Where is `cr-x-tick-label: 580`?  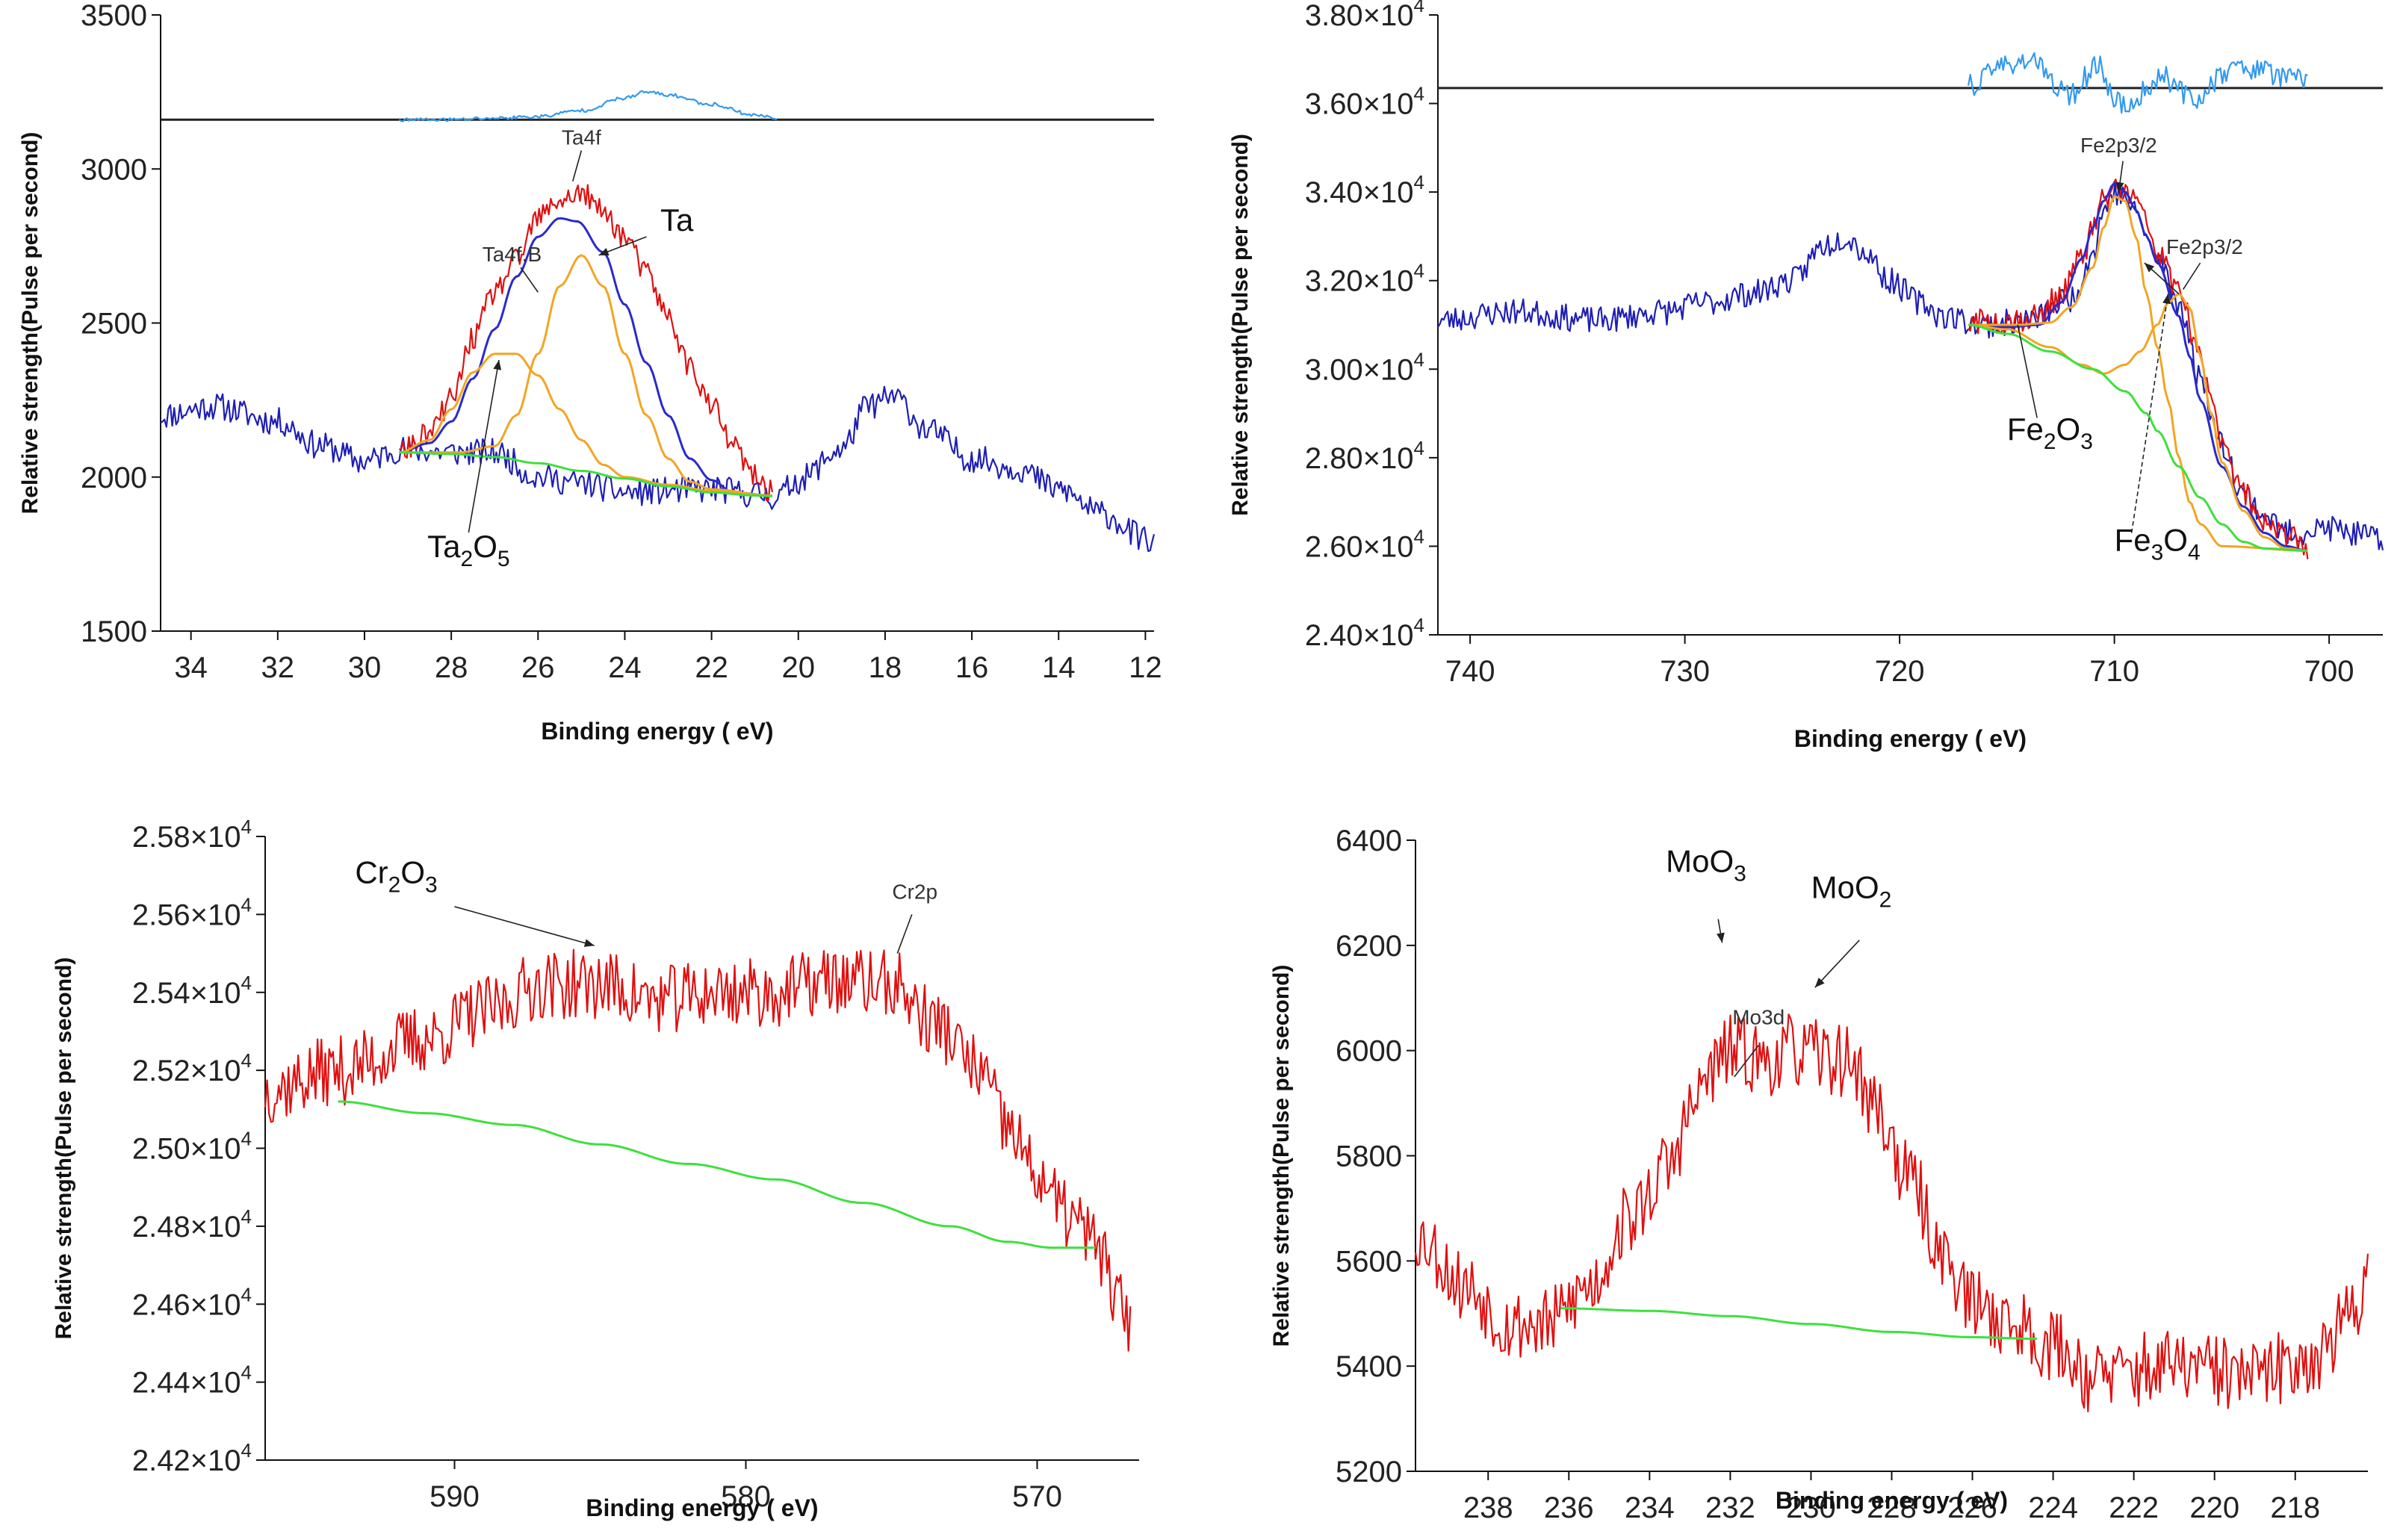
cr-x-tick-label: 580 is located at coordinates (746, 1496).